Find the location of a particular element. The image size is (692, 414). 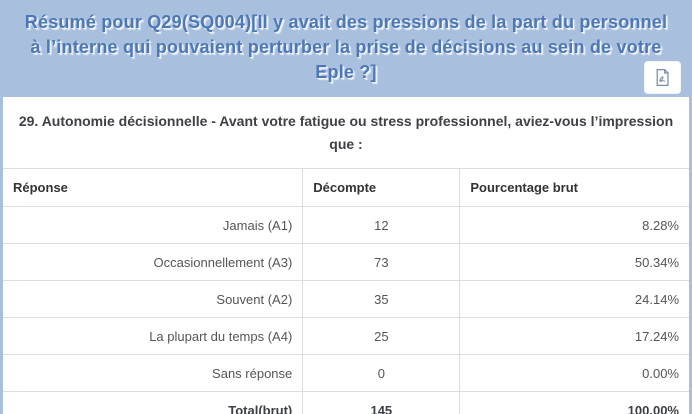

table-total-row: Total(brut) 145 100.00% is located at coordinates (346, 402).